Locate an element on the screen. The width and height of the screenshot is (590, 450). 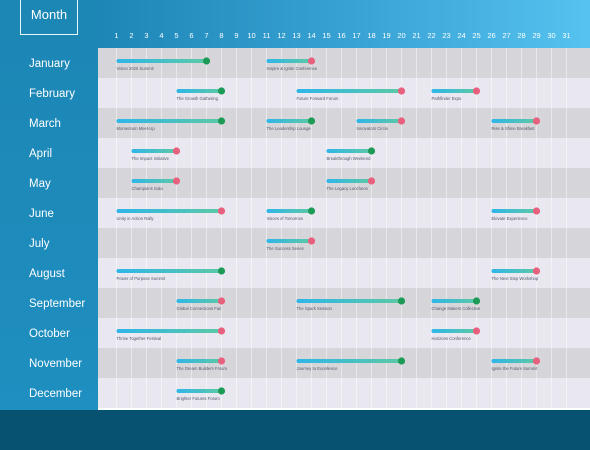
day-label-5: 5 is located at coordinates (176, 35).